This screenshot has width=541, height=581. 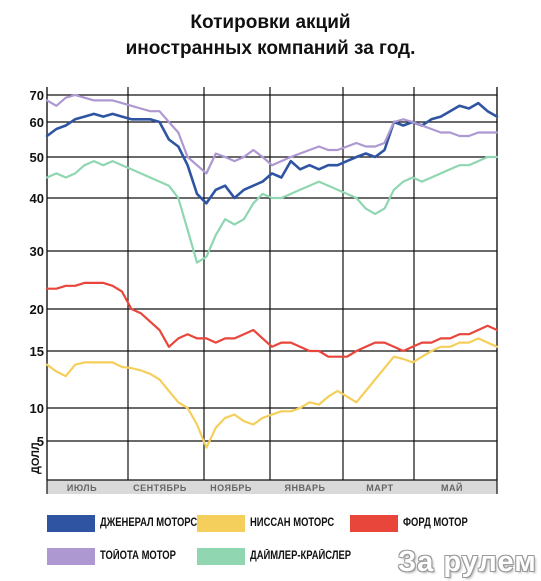 What do you see at coordinates (292, 523) in the screenshot?
I see `legend-label: НИССАН МОТОРС` at bounding box center [292, 523].